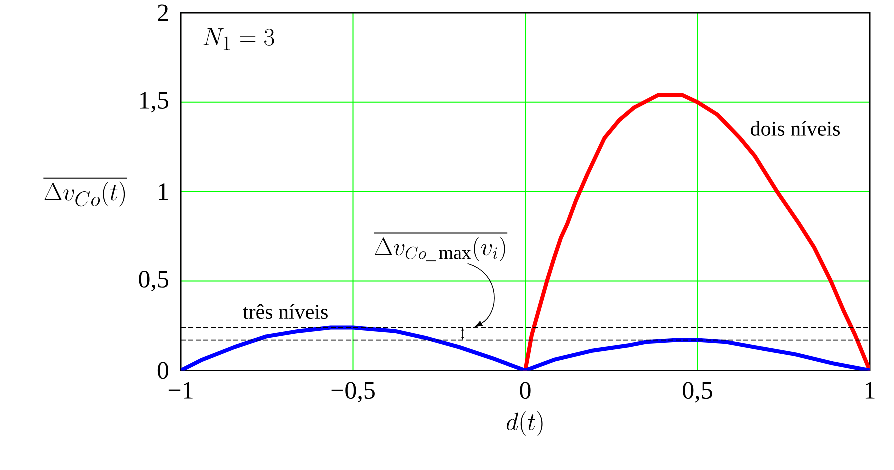  I want to click on series-label: três níveis, so click(285, 312).